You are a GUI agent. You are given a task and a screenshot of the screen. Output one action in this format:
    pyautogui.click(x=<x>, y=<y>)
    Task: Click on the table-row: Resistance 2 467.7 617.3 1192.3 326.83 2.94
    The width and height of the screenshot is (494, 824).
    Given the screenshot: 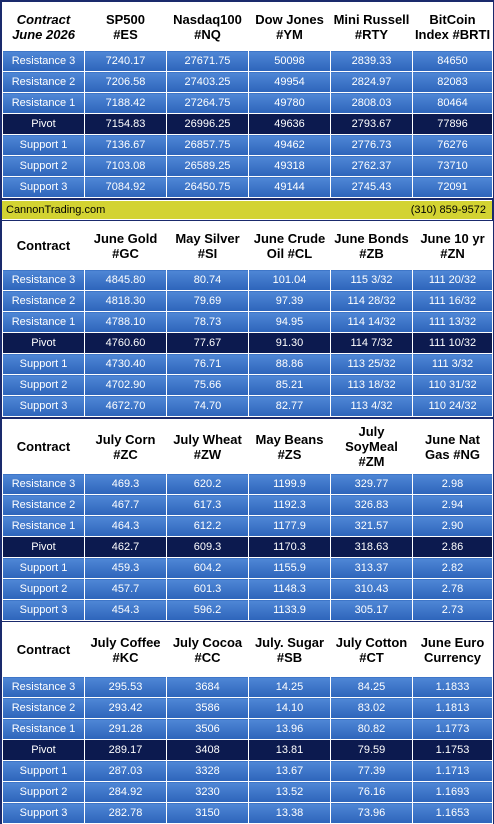 What is the action you would take?
    pyautogui.click(x=247, y=505)
    